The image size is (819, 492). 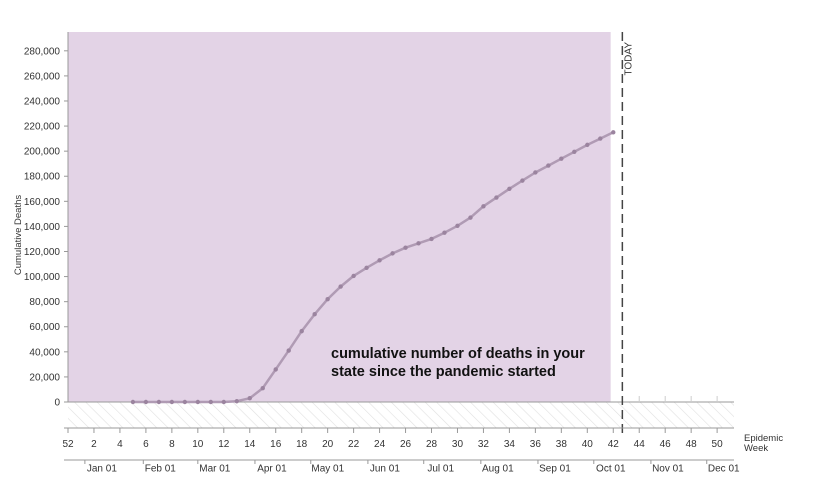 I want to click on y-tick-label: 60,000, so click(x=44, y=327).